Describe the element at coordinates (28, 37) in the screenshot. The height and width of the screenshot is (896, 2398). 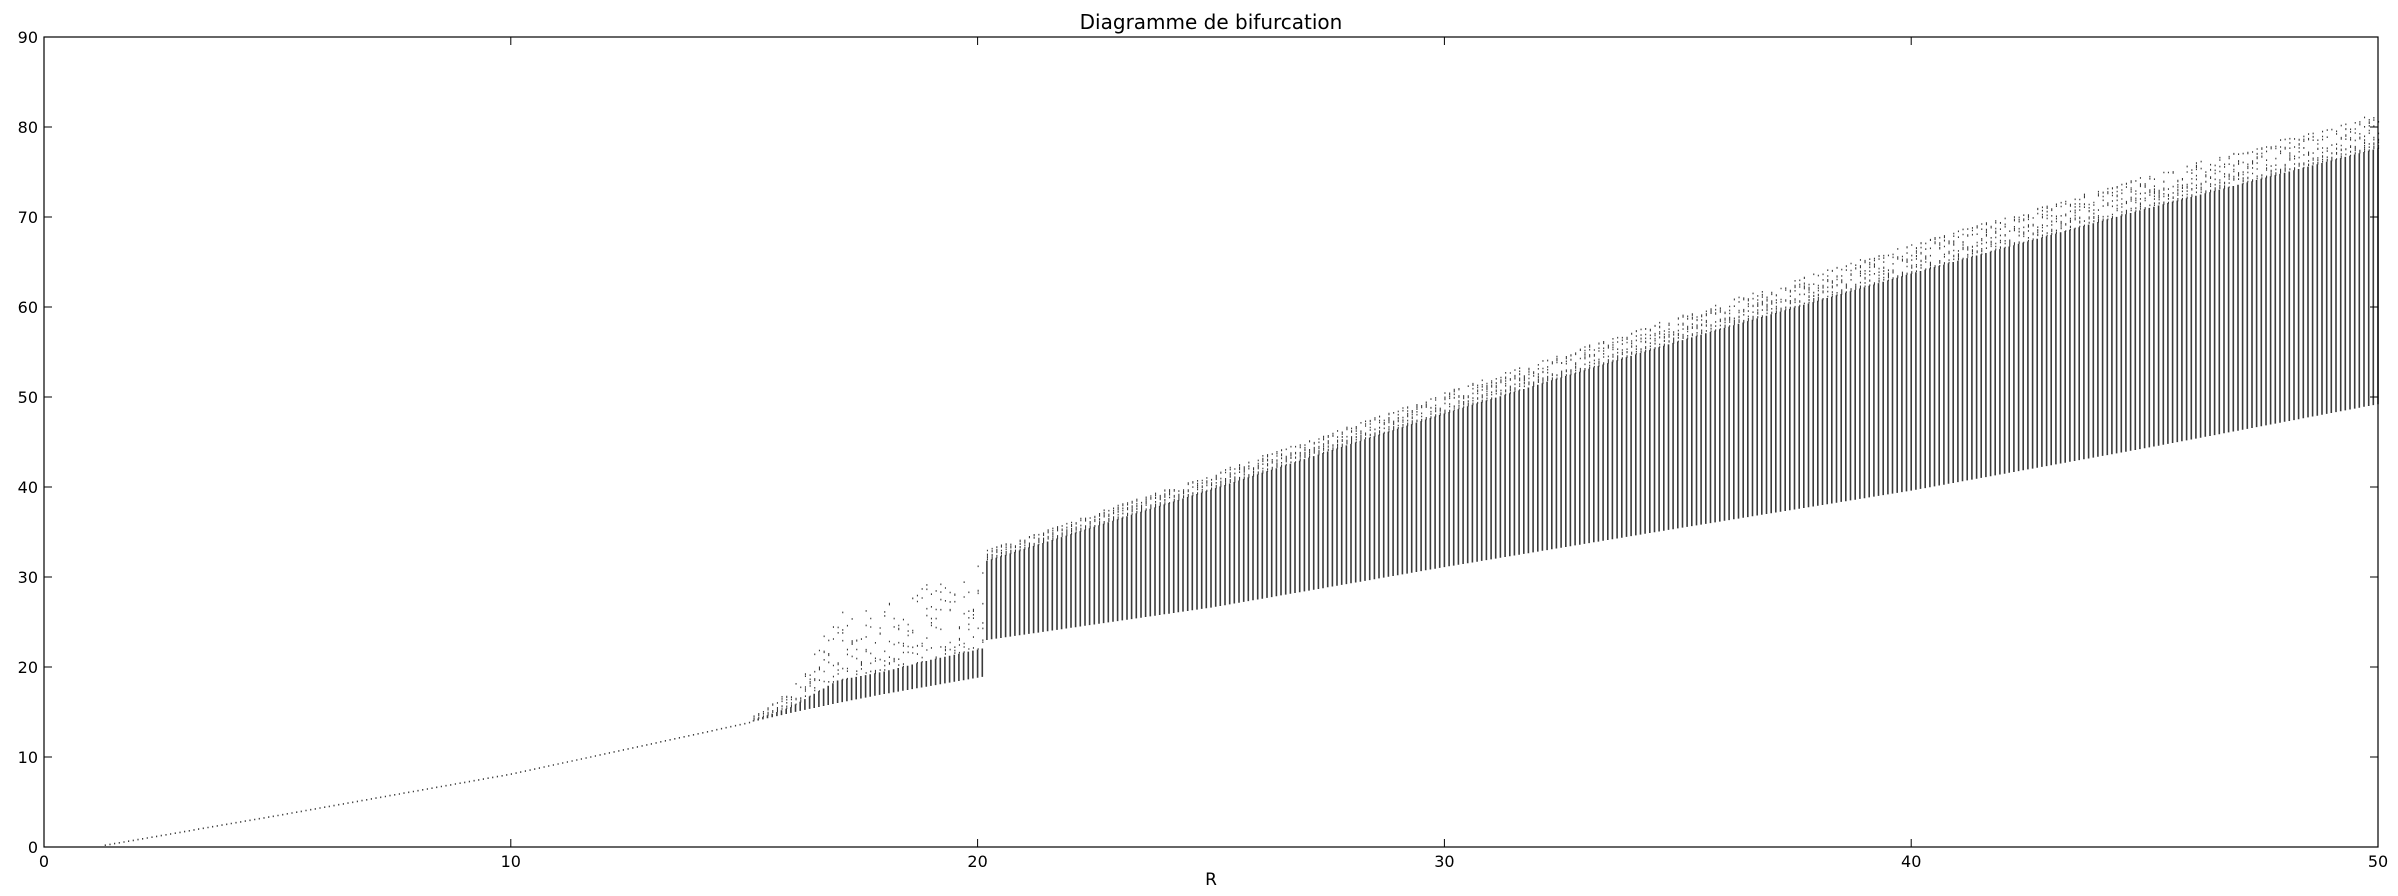
I see `y-tick-label: 90` at that location.